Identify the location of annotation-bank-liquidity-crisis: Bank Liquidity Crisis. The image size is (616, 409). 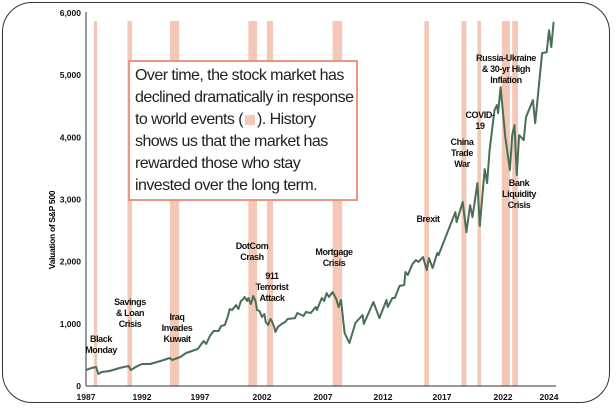
(519, 194).